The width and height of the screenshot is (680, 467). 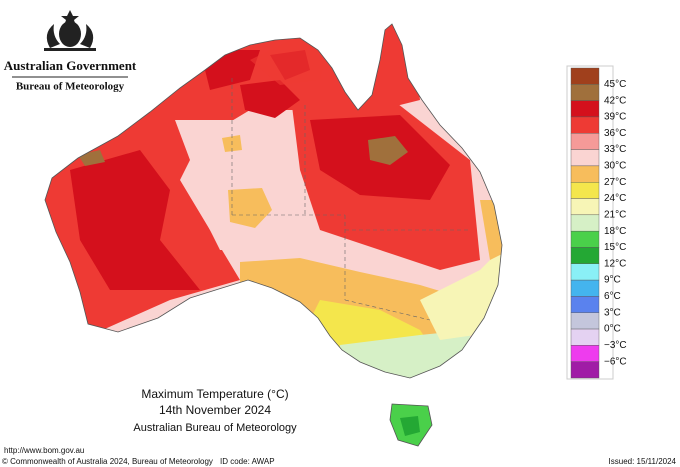 I want to click on source: Australian Bureau of Meteorology, so click(x=215, y=428).